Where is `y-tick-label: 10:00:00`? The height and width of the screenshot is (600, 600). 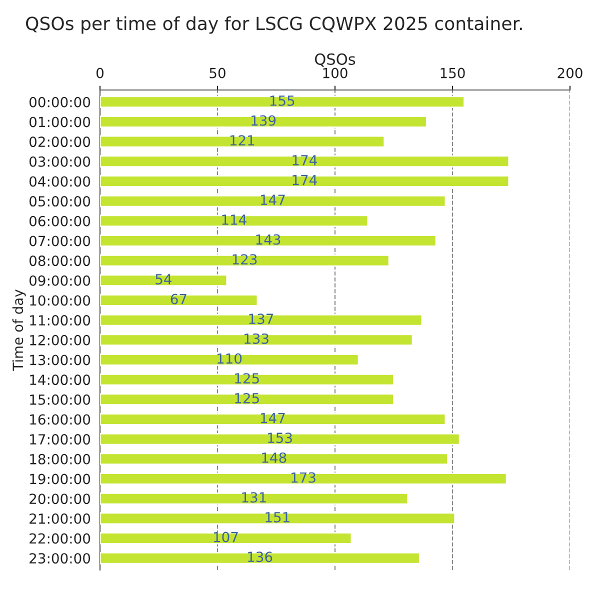 y-tick-label: 10:00:00 is located at coordinates (60, 300).